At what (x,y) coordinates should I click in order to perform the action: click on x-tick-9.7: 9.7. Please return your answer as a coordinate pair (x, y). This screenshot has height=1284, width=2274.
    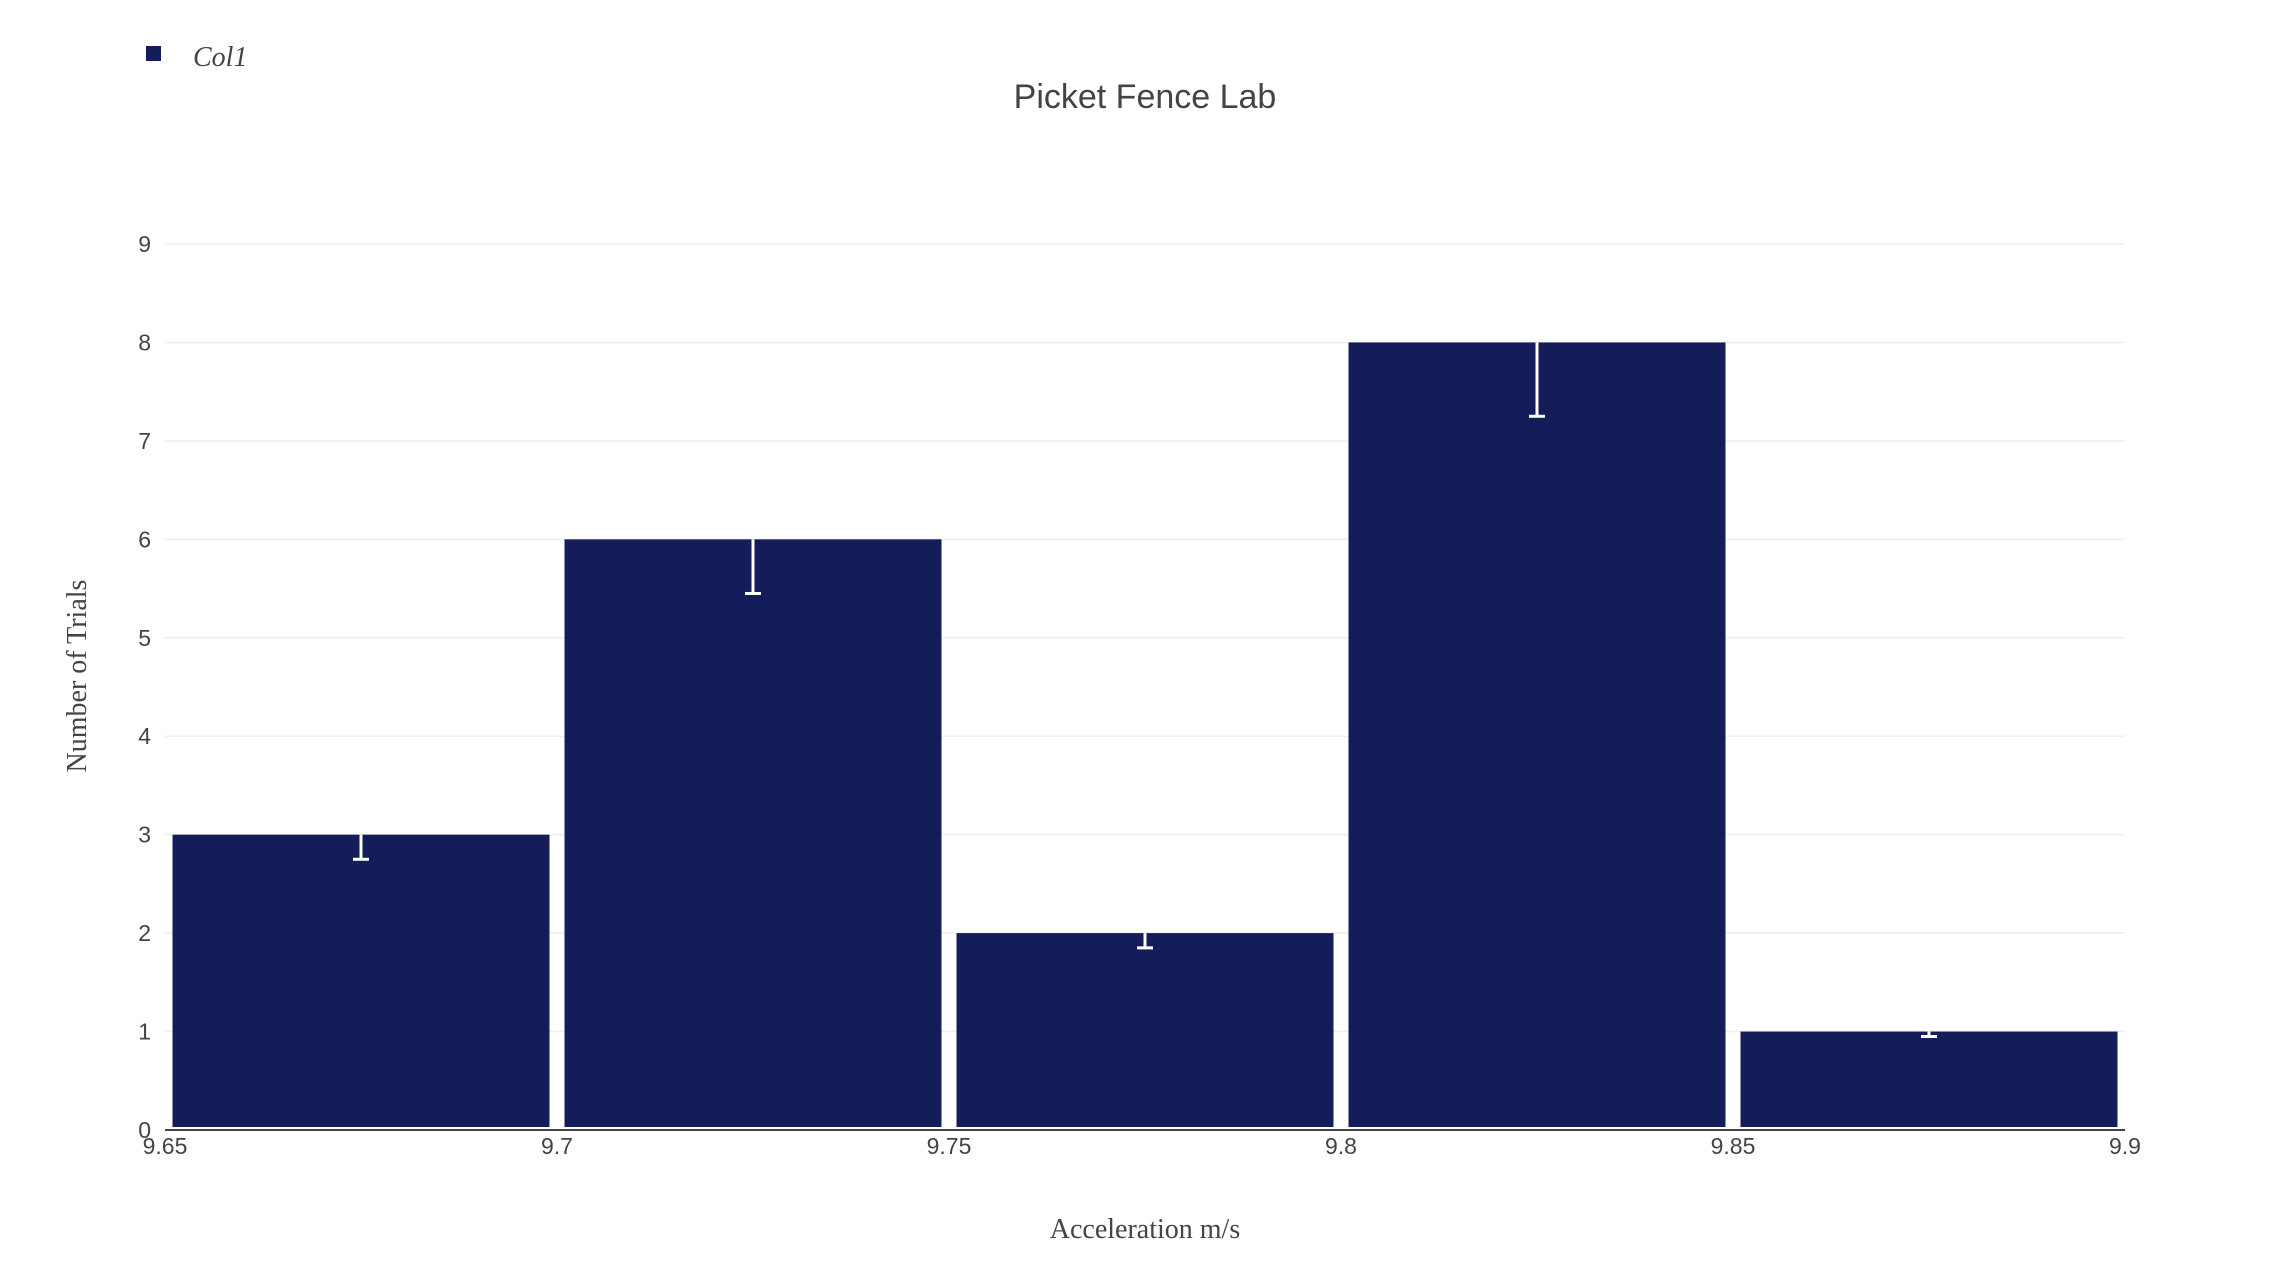
    Looking at the image, I should click on (557, 1146).